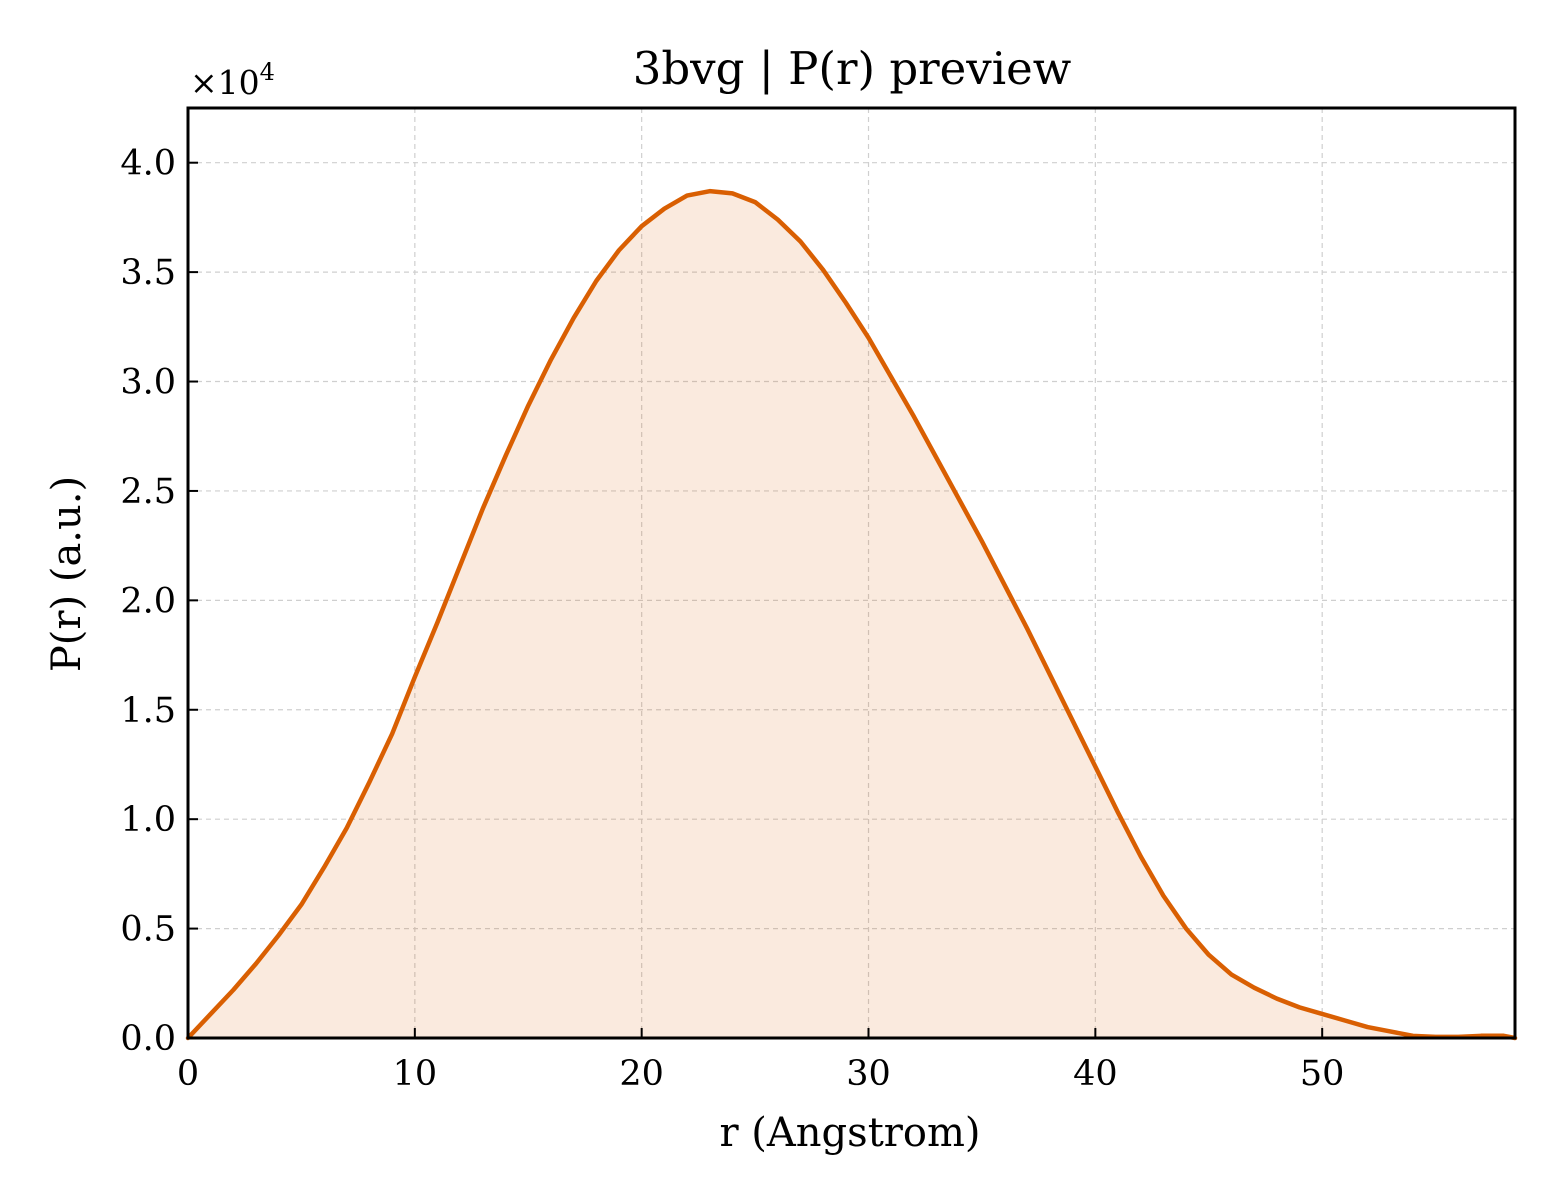 This screenshot has height=1200, width=1560. I want to click on chart-title: 3bvg | P(r) preview, so click(852, 68).